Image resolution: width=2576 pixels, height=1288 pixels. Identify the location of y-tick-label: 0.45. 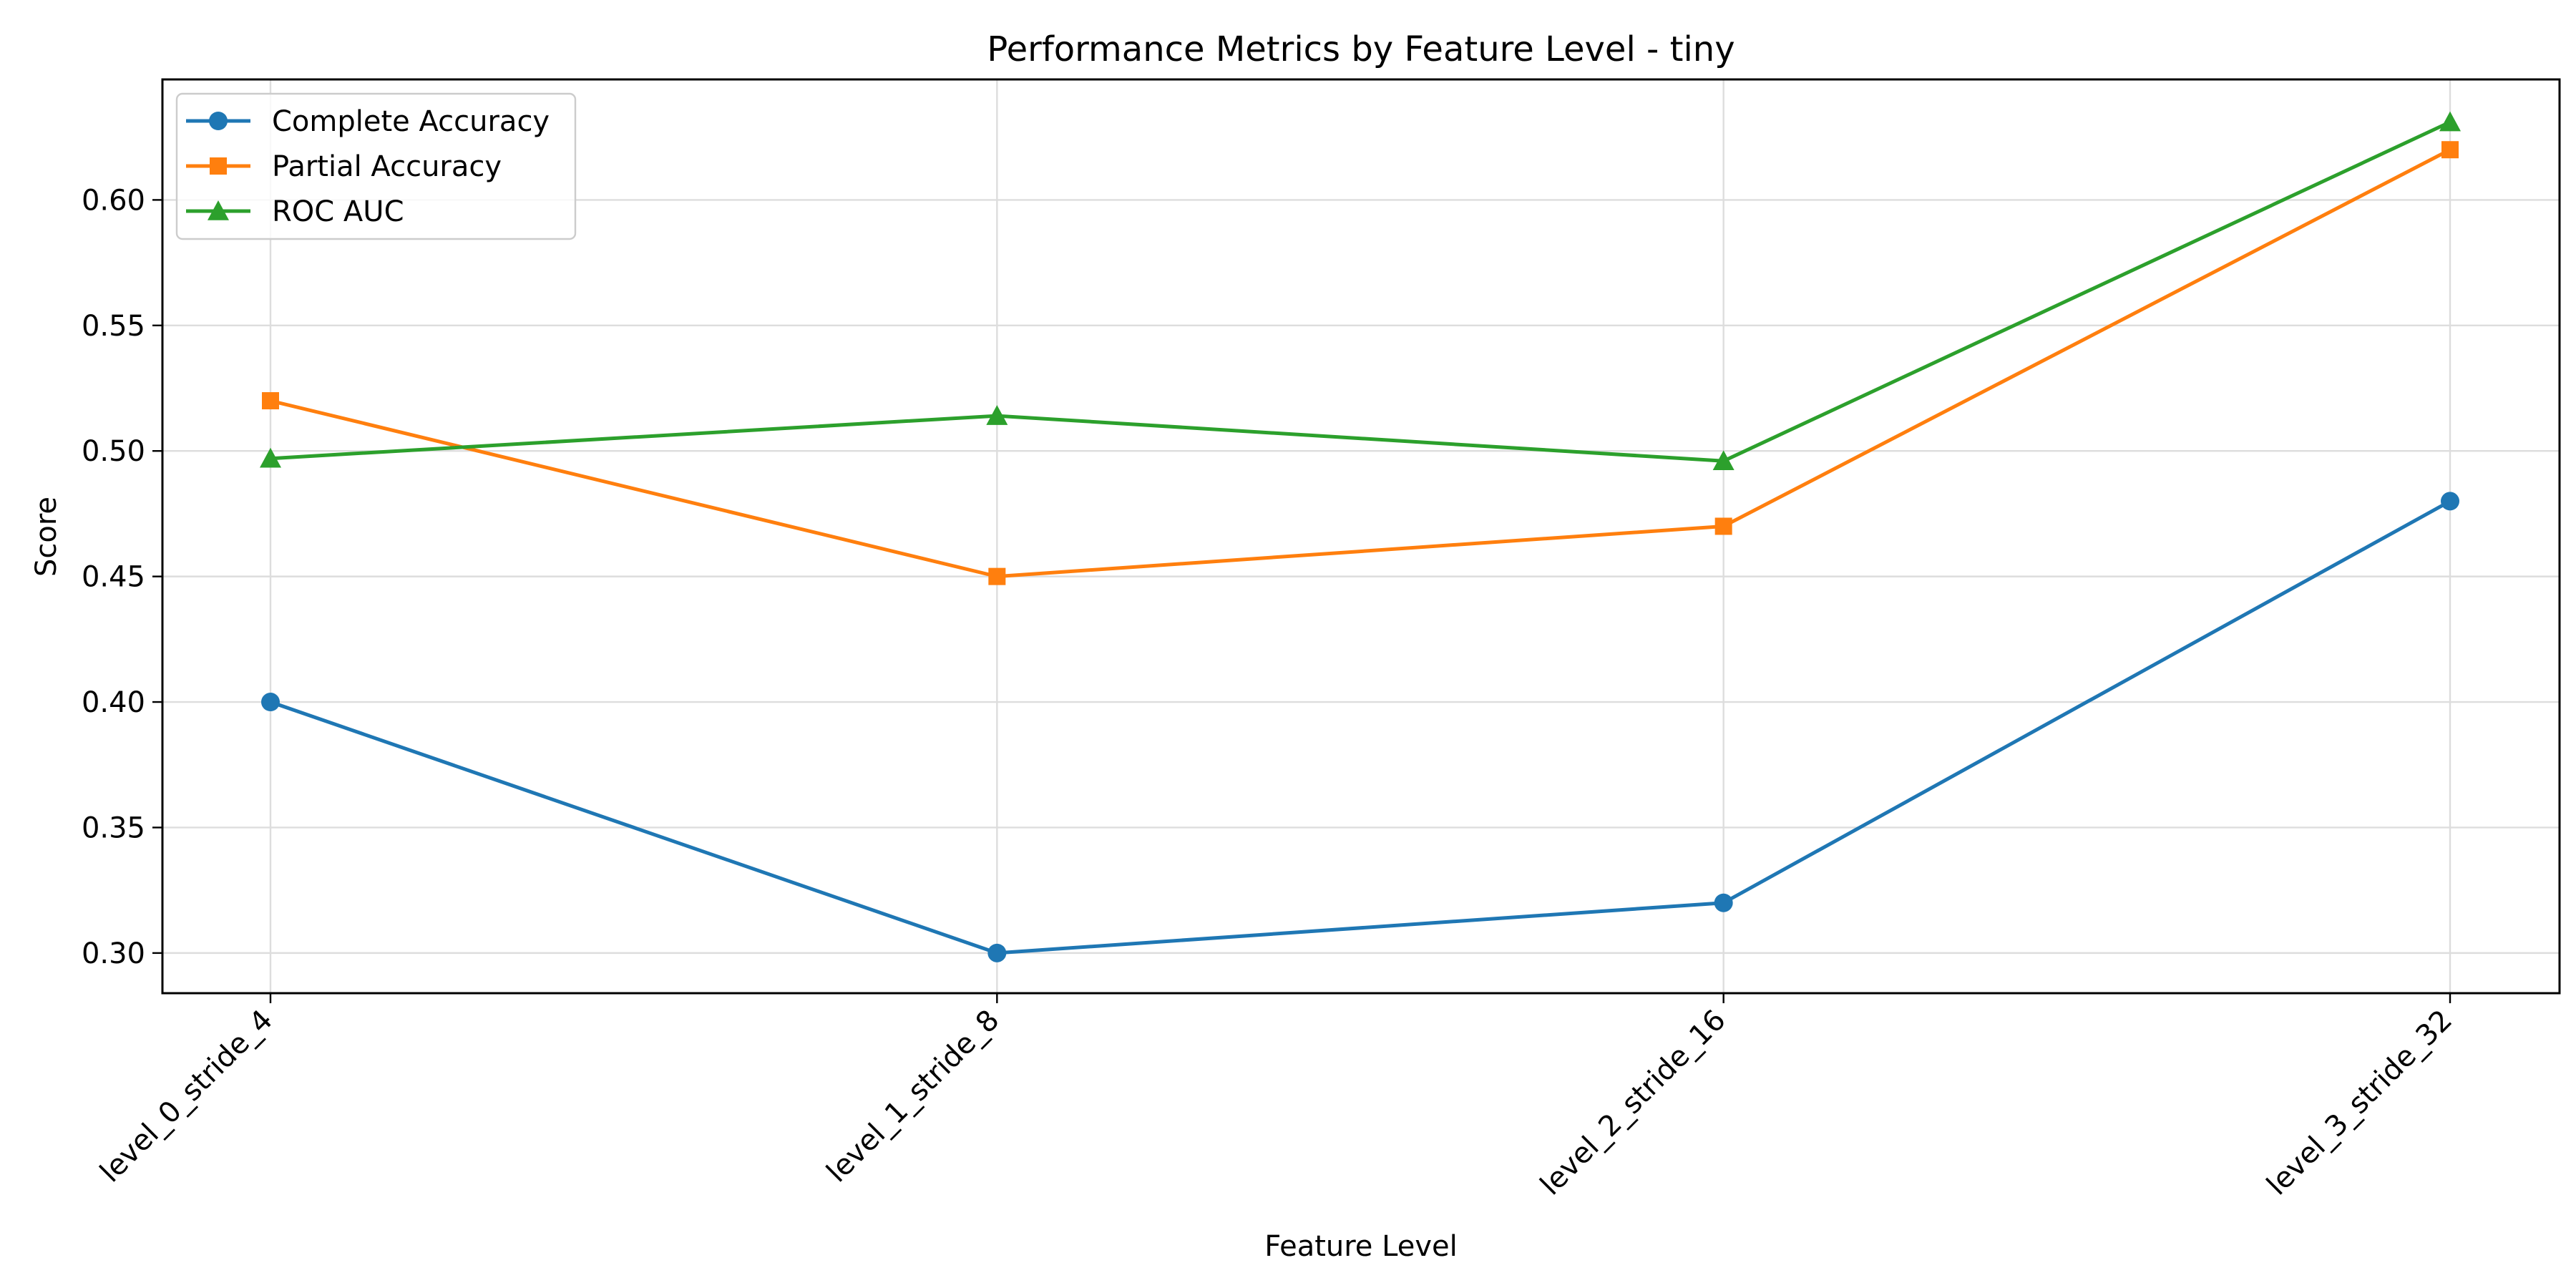
(113, 577).